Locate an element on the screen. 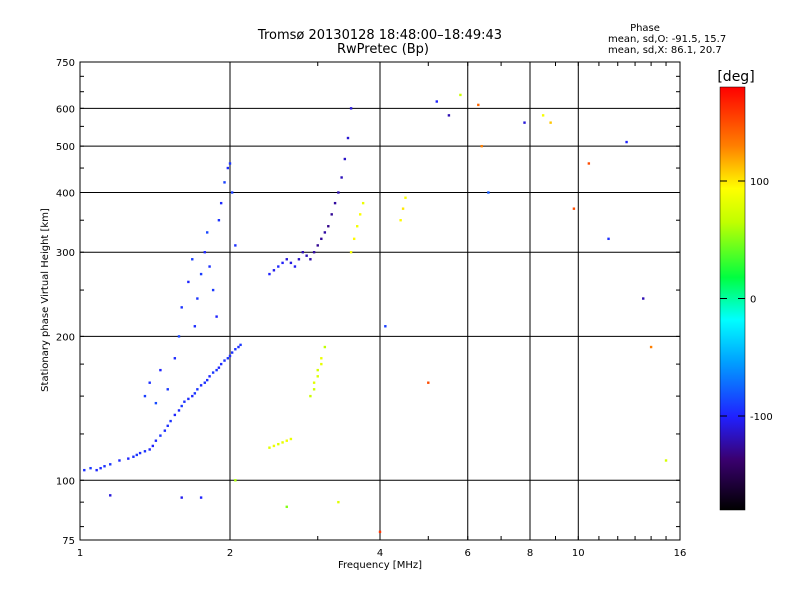  y-tick-label: 500 is located at coordinates (65, 147).